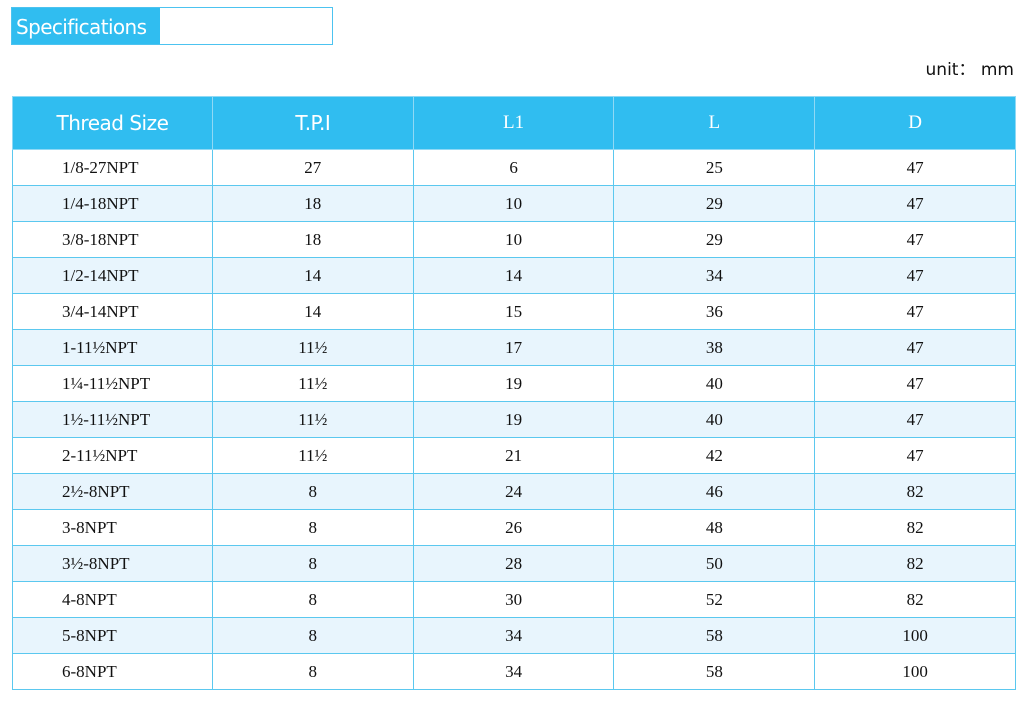  I want to click on table-row: 3/8-18NPT 18 10 29 47, so click(514, 239).